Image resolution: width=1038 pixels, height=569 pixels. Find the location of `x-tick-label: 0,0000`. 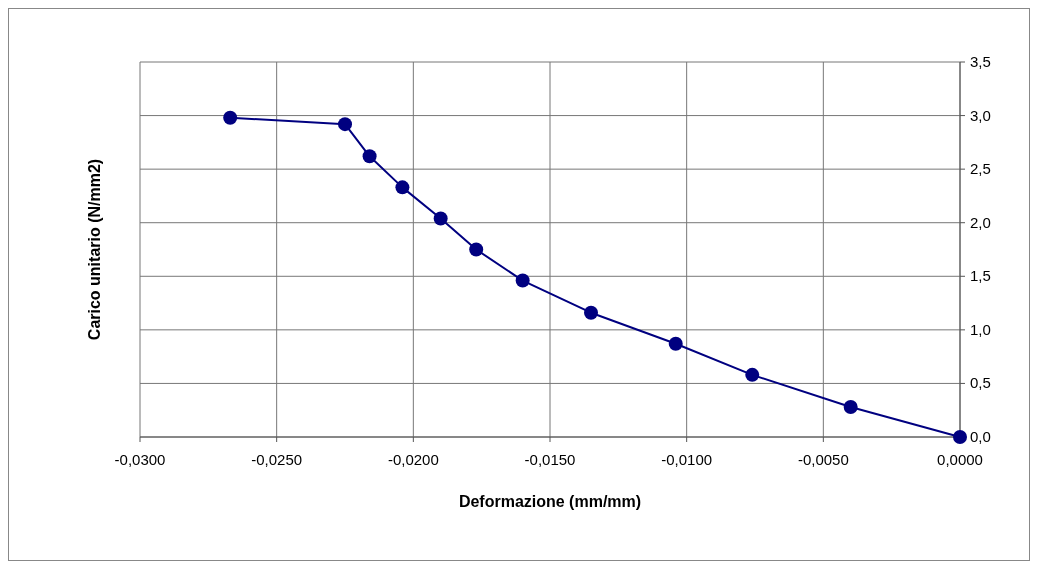

x-tick-label: 0,0000 is located at coordinates (960, 459).